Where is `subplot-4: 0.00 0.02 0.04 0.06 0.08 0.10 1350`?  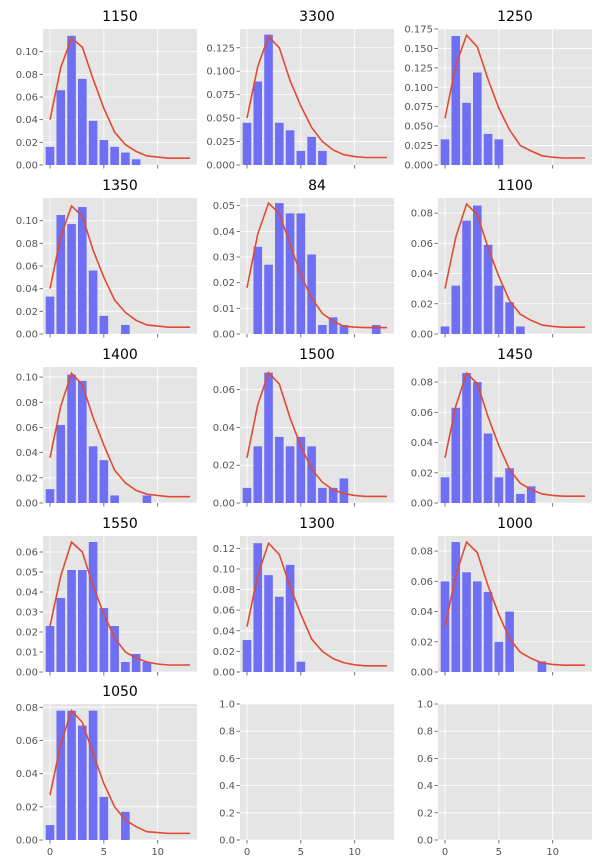 subplot-4: 0.00 0.02 0.04 0.06 0.08 0.10 1350 is located at coordinates (106, 259).